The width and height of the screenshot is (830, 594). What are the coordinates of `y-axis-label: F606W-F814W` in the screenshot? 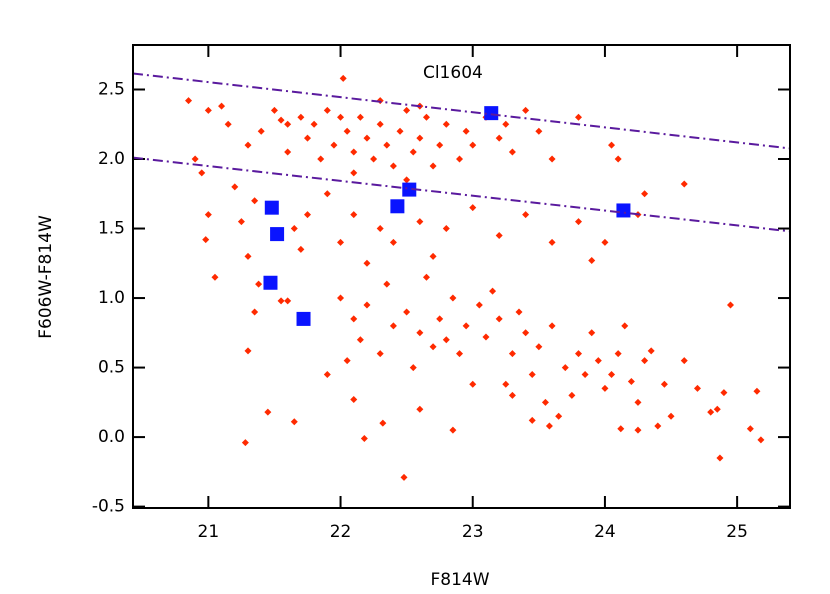 It's located at (46, 277).